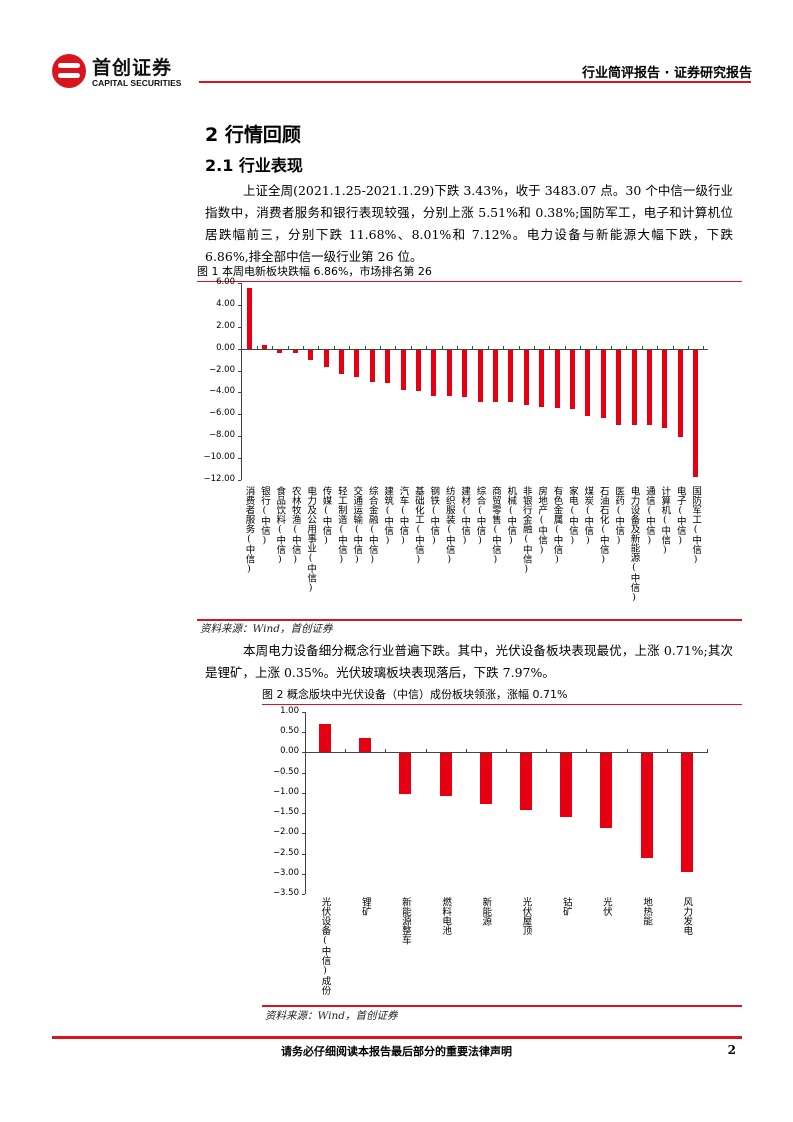 This screenshot has height=1122, width=793. Describe the element at coordinates (305, 803) in the screenshot. I see `y-axis` at that location.